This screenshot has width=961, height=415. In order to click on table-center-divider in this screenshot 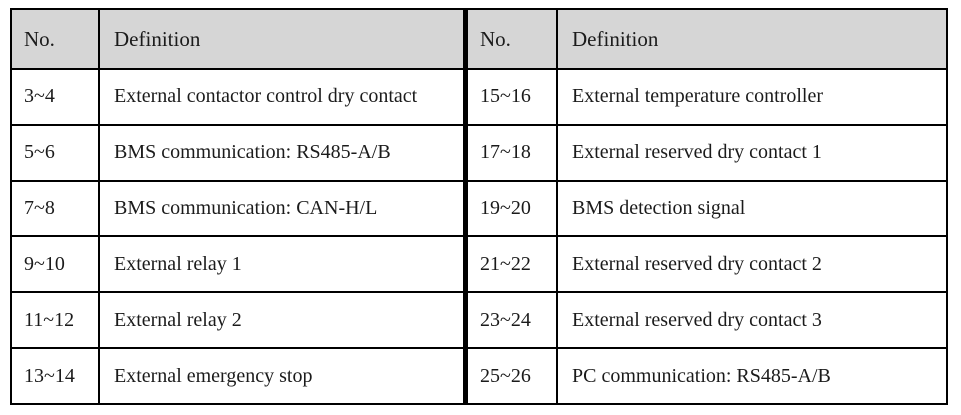, I will do `click(465, 206)`.